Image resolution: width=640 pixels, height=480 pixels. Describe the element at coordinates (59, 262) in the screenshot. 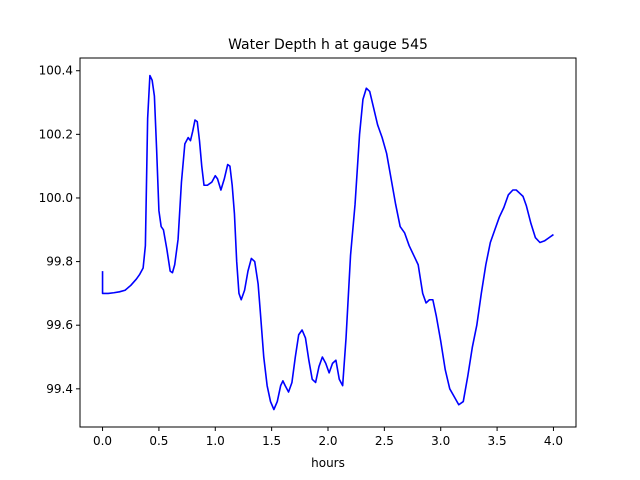

I see `y-tick-label: 99.8` at that location.